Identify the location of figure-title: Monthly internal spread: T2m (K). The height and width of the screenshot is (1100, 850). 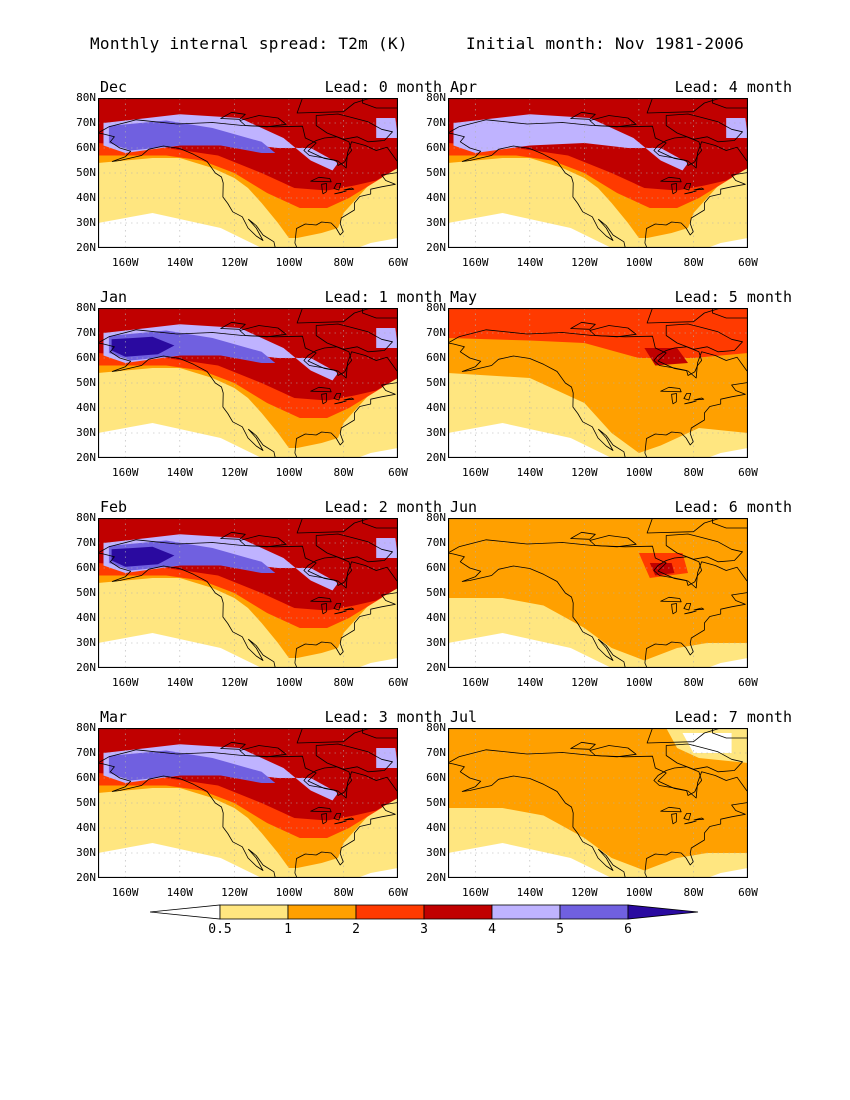
(249, 43).